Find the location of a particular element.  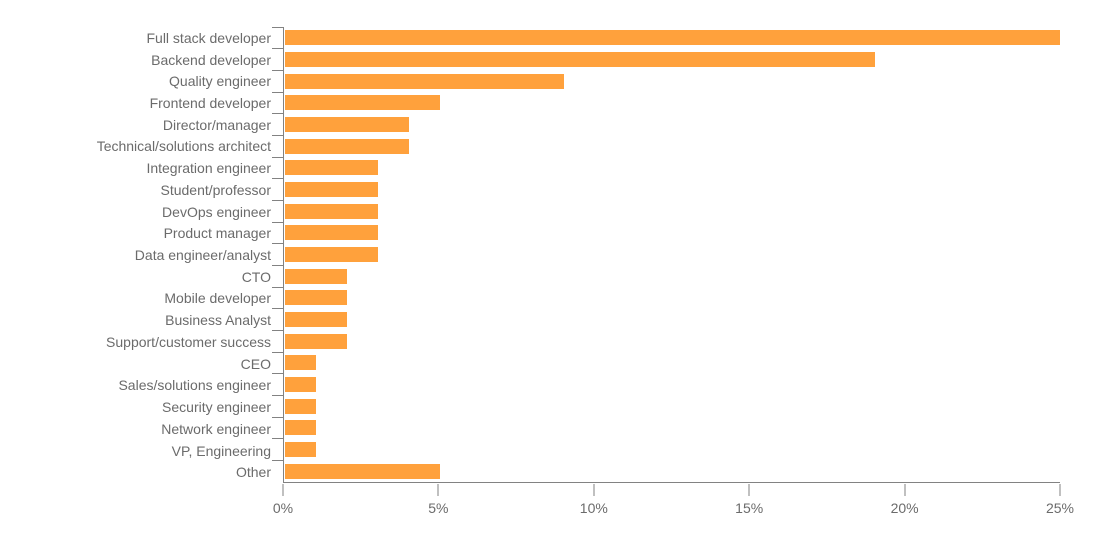

category-label-row: VP, Engineering is located at coordinates (135, 451).